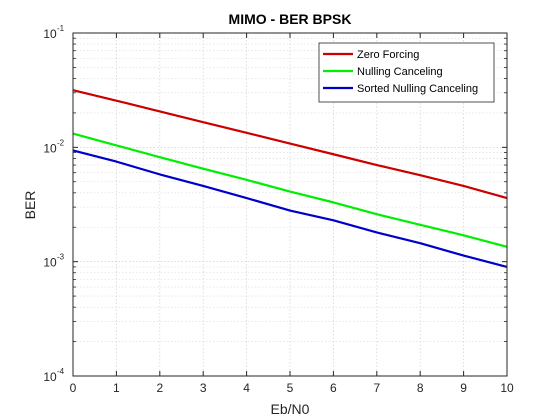  I want to click on y-tick-exponent: -1, so click(61, 28).